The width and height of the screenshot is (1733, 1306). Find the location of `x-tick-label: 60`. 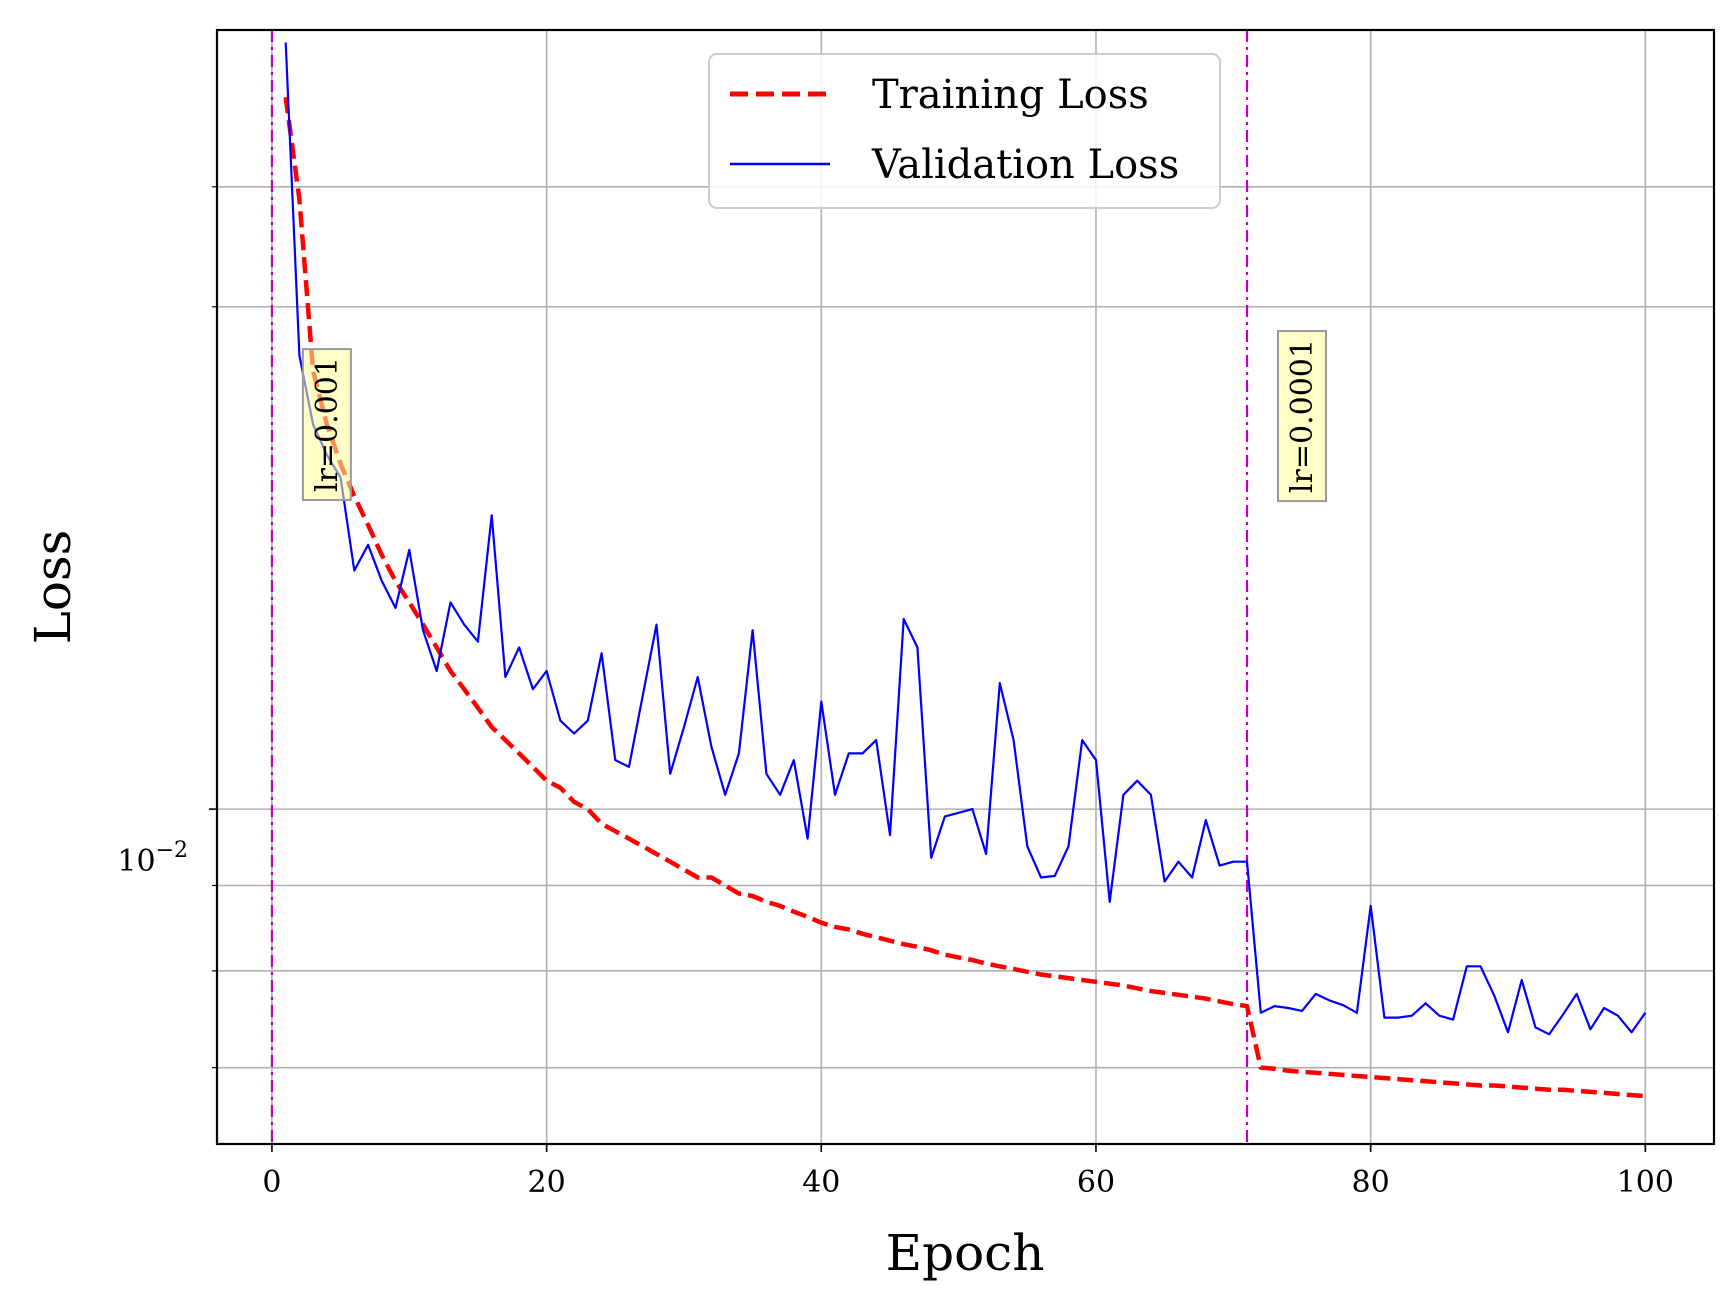

x-tick-label: 60 is located at coordinates (1096, 1182).